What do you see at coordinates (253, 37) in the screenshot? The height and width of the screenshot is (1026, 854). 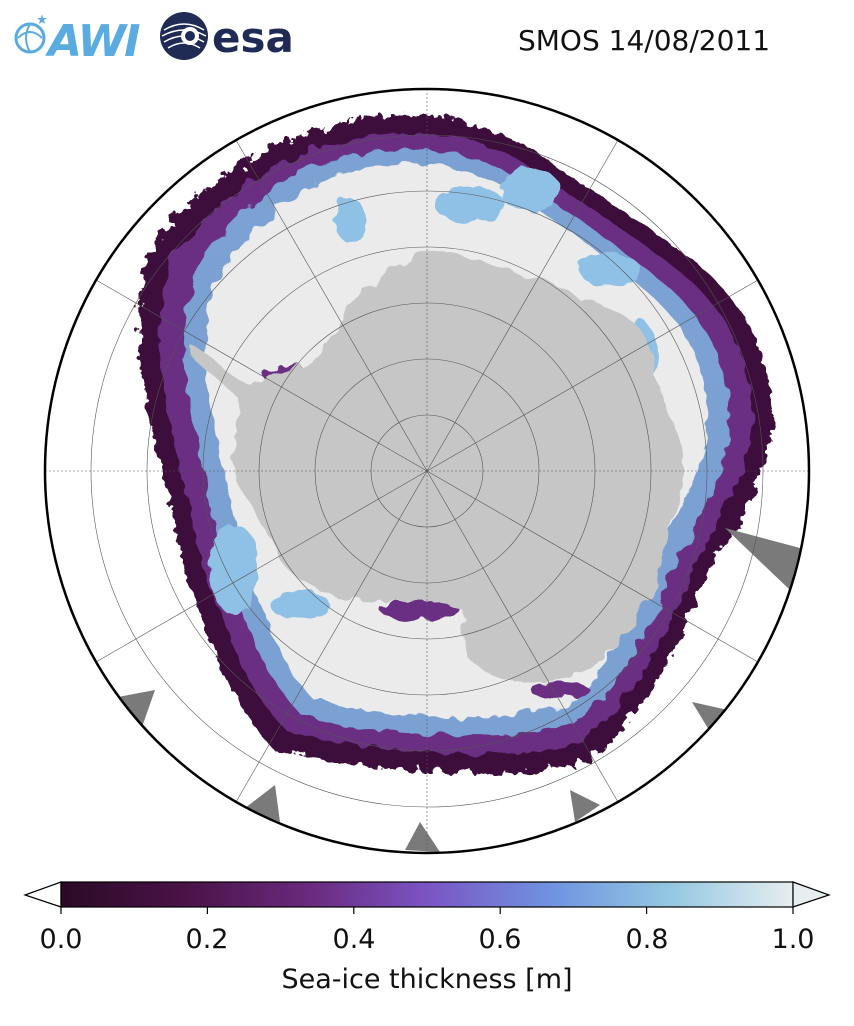 I see `esa-logo-text: esa` at bounding box center [253, 37].